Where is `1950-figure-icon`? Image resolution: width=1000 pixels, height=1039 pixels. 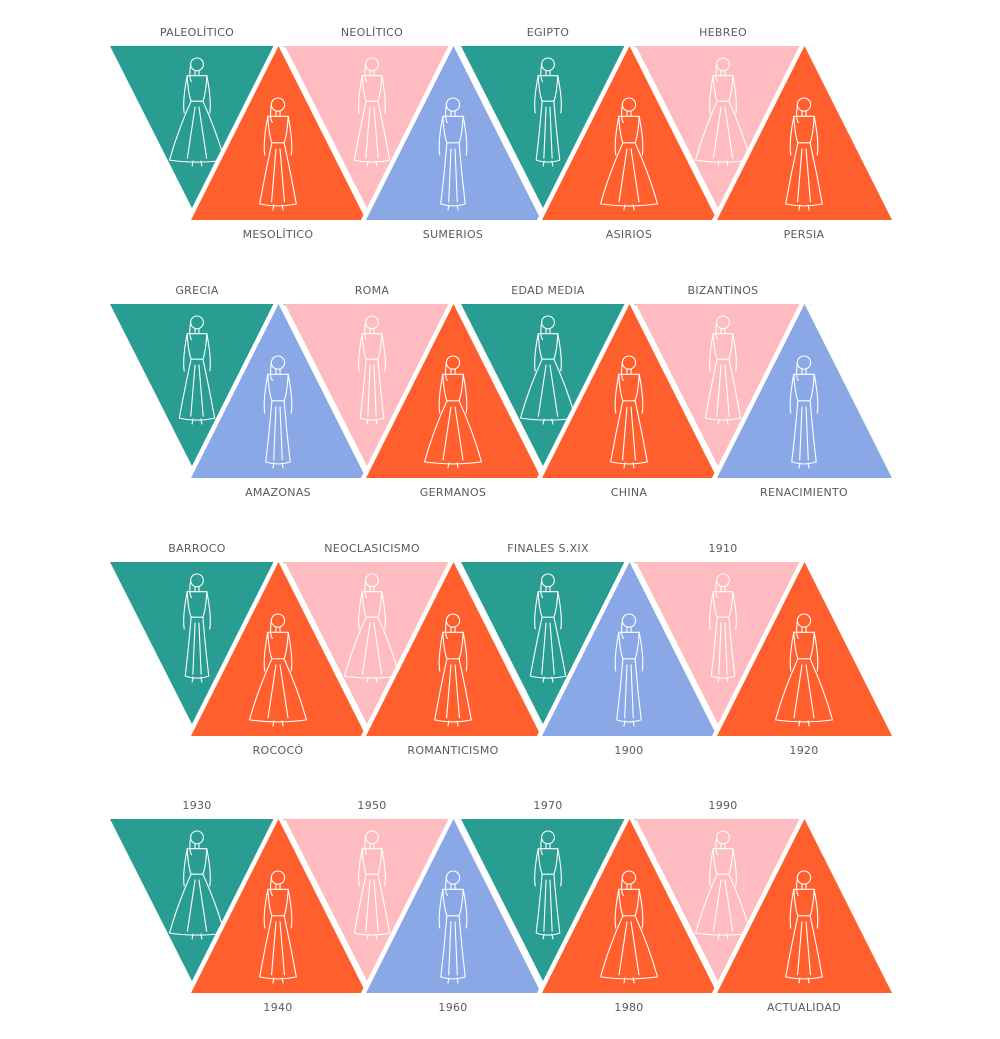
1950-figure-icon is located at coordinates (372, 885).